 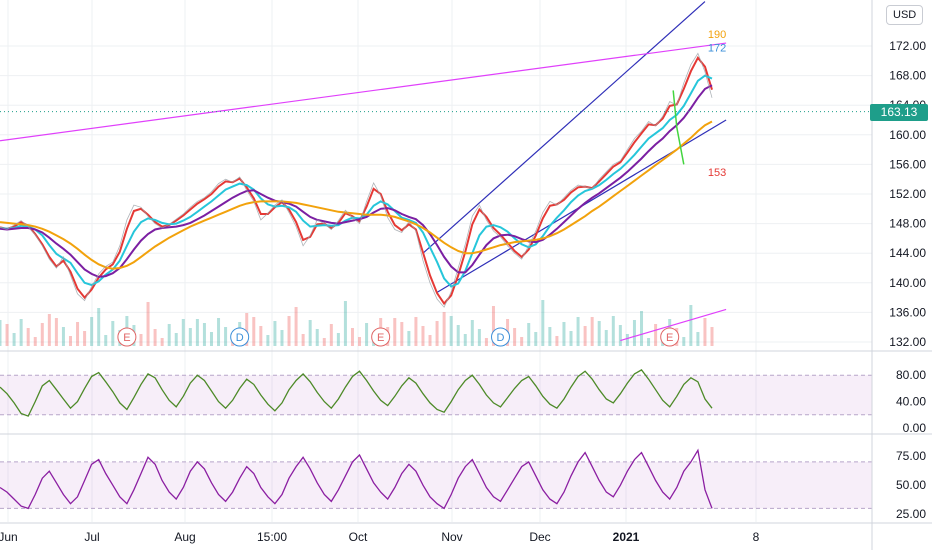 What do you see at coordinates (91, 537) in the screenshot?
I see `time-axis-label: Jul` at bounding box center [91, 537].